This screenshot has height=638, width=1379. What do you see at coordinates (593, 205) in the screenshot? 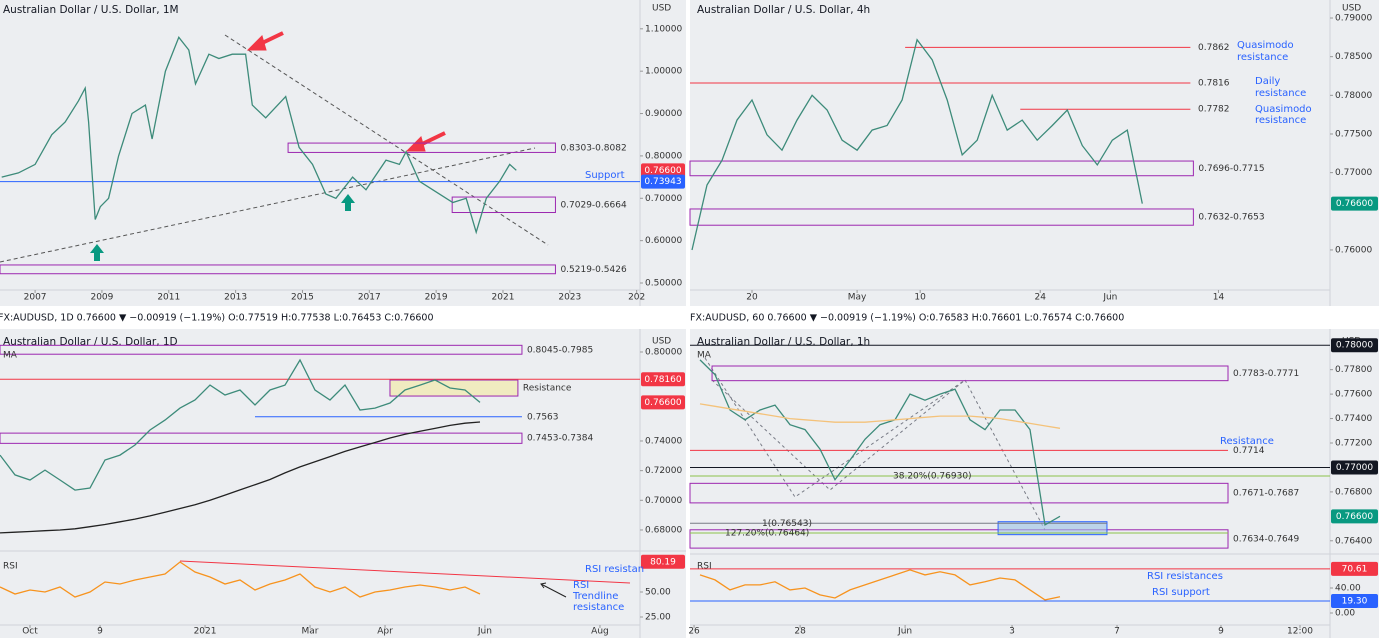
I see `zone-label: 0.7029-0.6664` at bounding box center [593, 205].